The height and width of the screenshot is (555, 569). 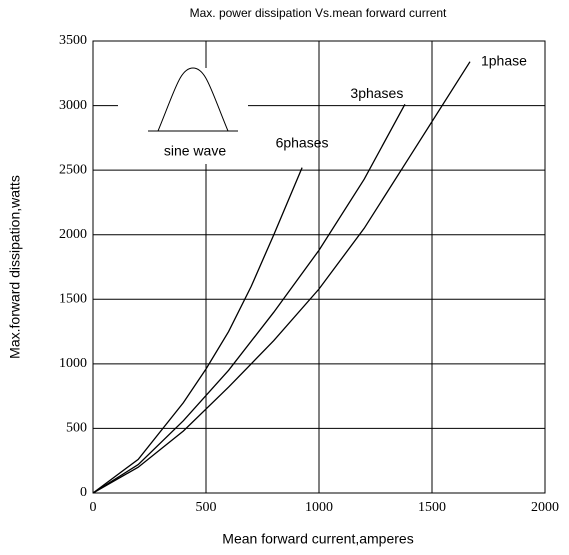 I want to click on series-label: 3phases, so click(x=376, y=93).